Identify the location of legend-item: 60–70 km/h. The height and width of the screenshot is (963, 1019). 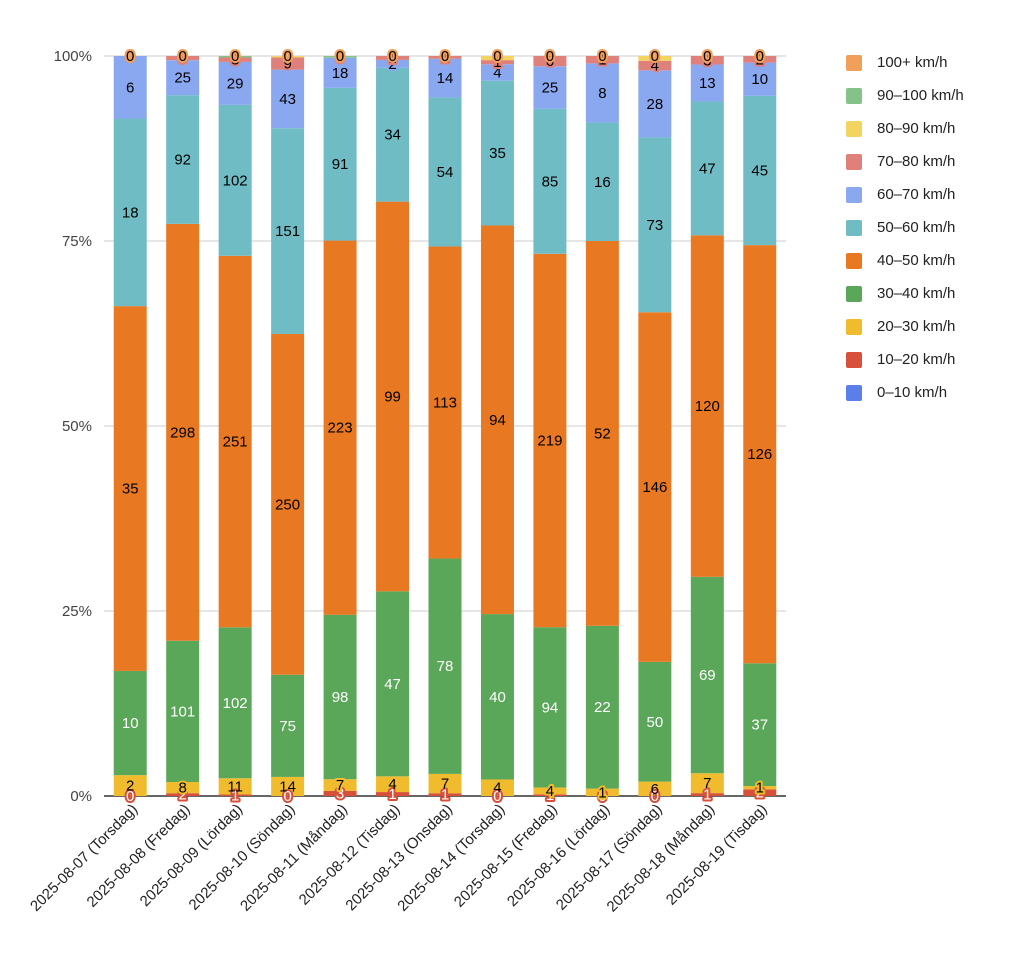
(905, 194).